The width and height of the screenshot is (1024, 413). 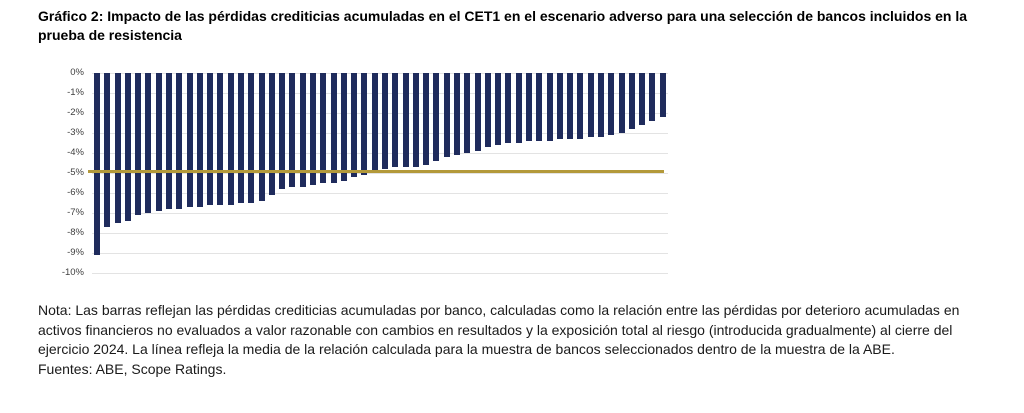 I want to click on y-axis-tick-label: -8%, so click(x=75, y=232).